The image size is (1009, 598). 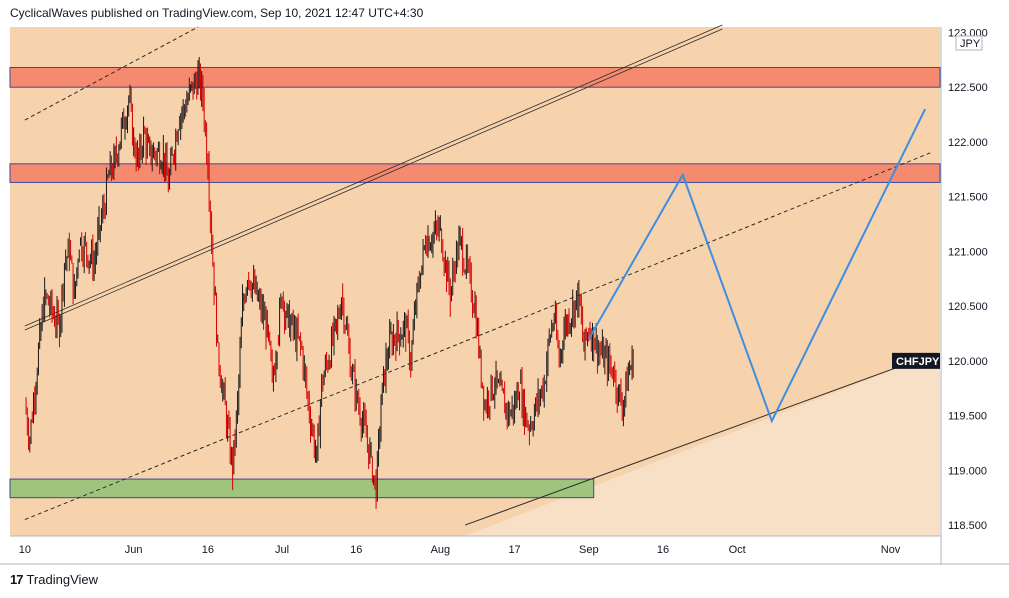 What do you see at coordinates (968, 307) in the screenshot?
I see `y-tick-label: 120.500` at bounding box center [968, 307].